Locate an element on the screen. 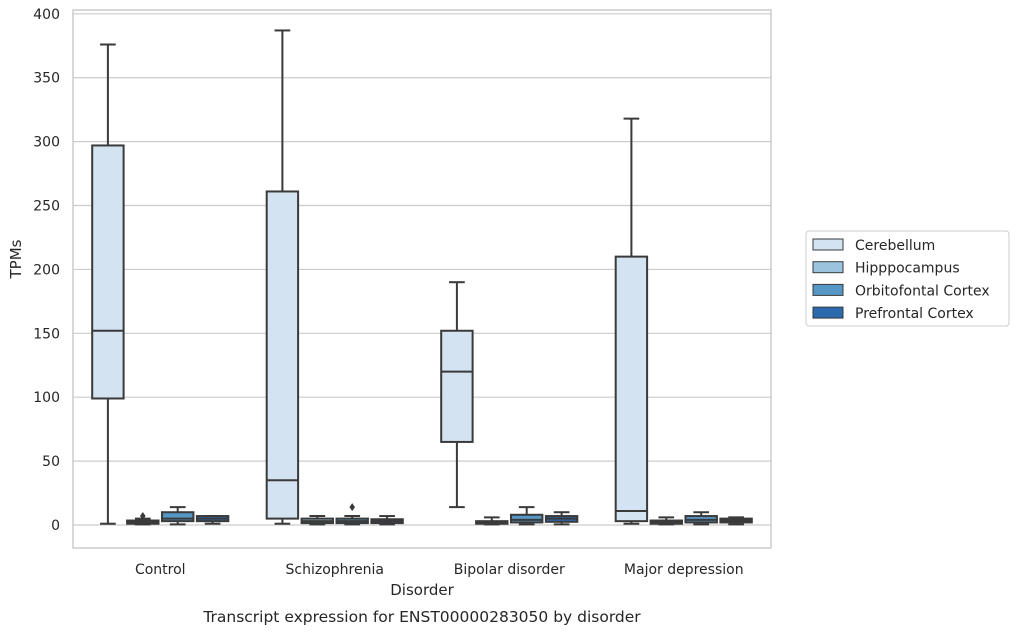 The image size is (1019, 634). box-orbitofontal-cortex-bipolar-disorder is located at coordinates (526, 516).